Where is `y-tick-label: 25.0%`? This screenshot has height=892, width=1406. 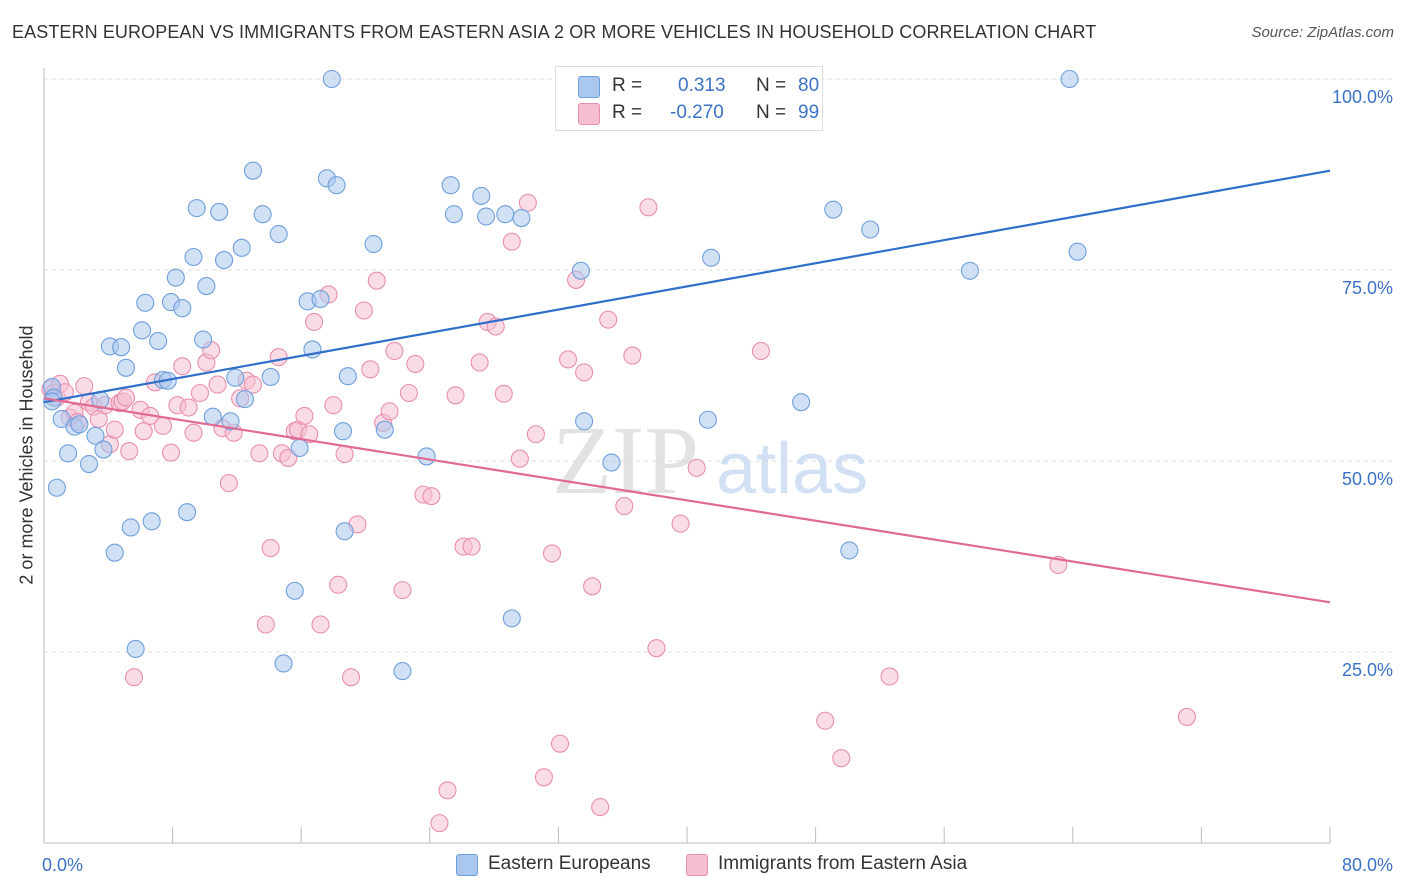 y-tick-label: 25.0% is located at coordinates (1367, 670).